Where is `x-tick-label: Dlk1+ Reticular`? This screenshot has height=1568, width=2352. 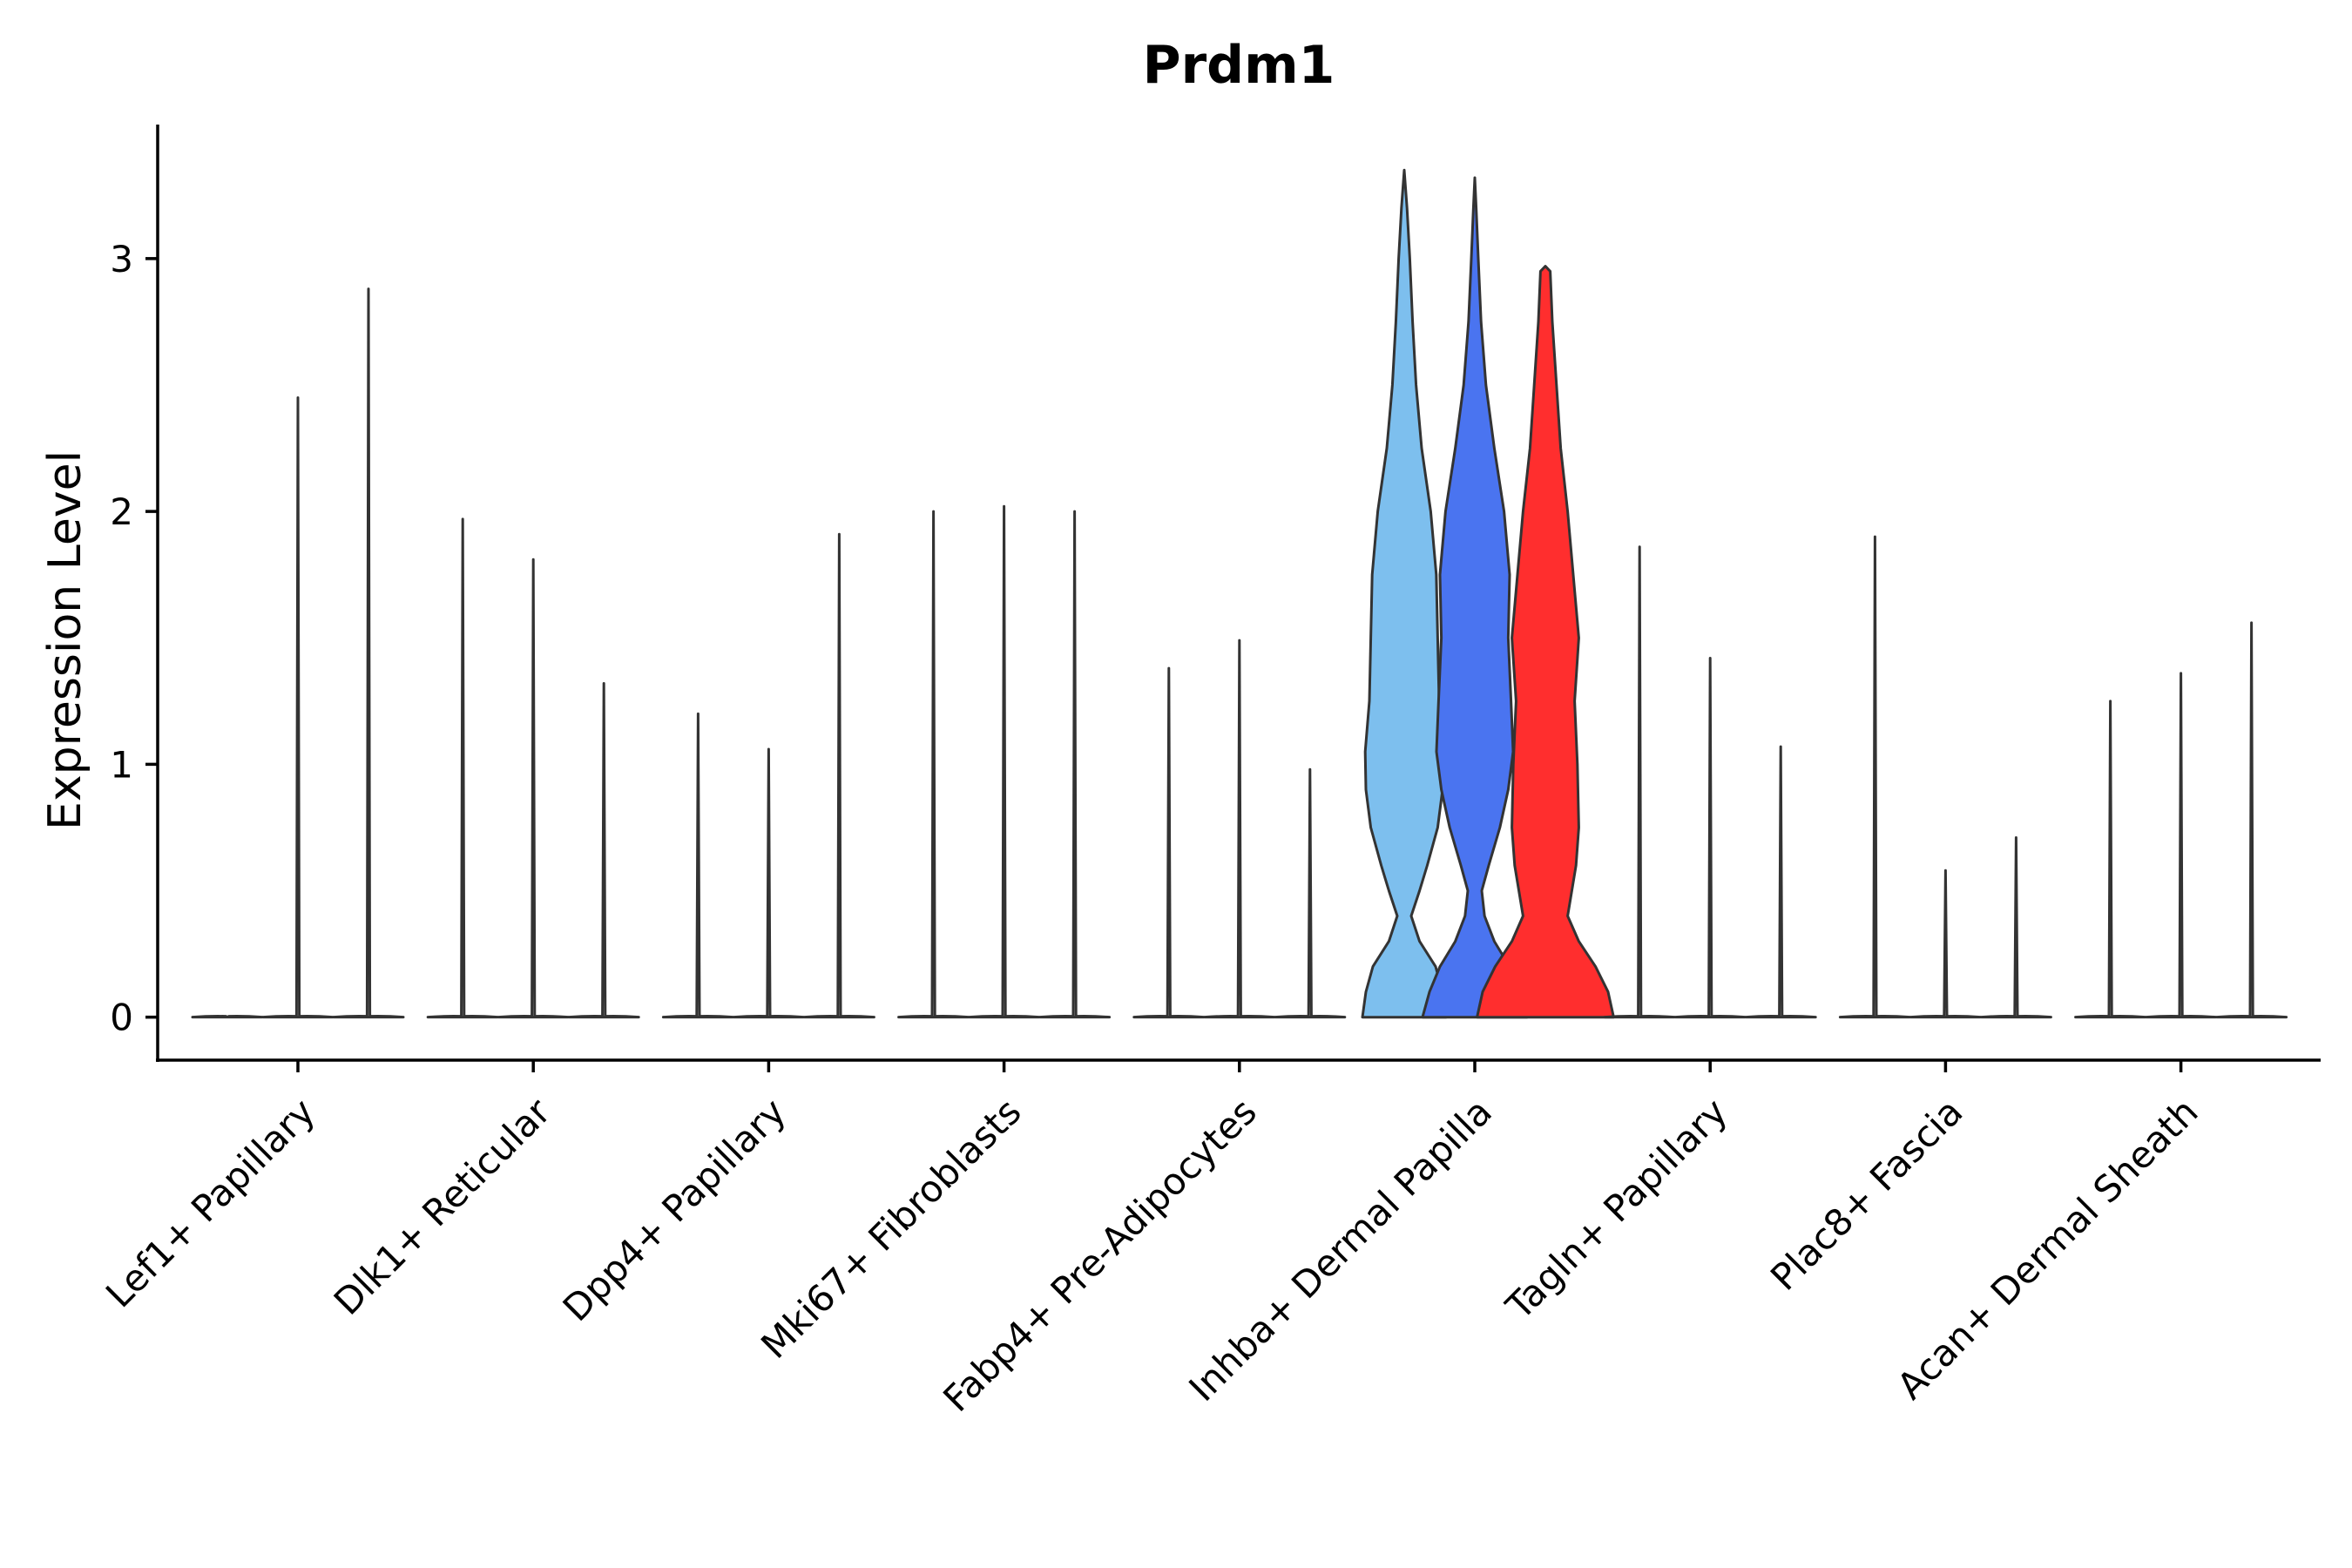 x-tick-label: Dlk1+ Reticular is located at coordinates (442, 1206).